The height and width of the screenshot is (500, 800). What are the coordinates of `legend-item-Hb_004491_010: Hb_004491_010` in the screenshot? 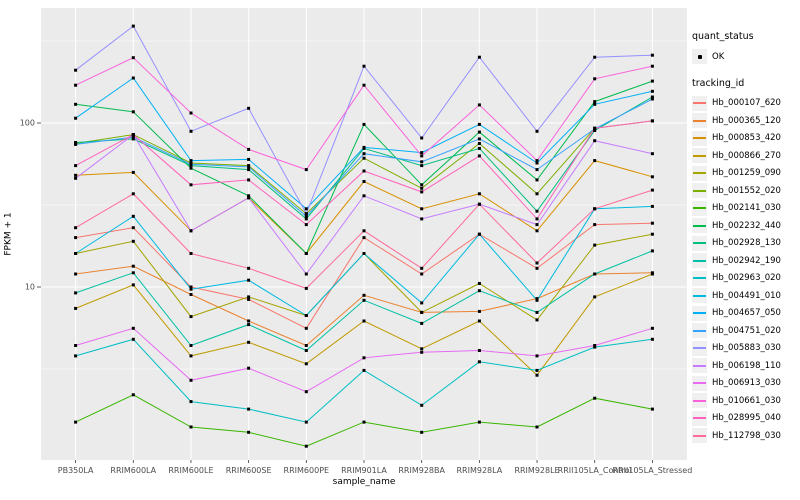 It's located at (745, 296).